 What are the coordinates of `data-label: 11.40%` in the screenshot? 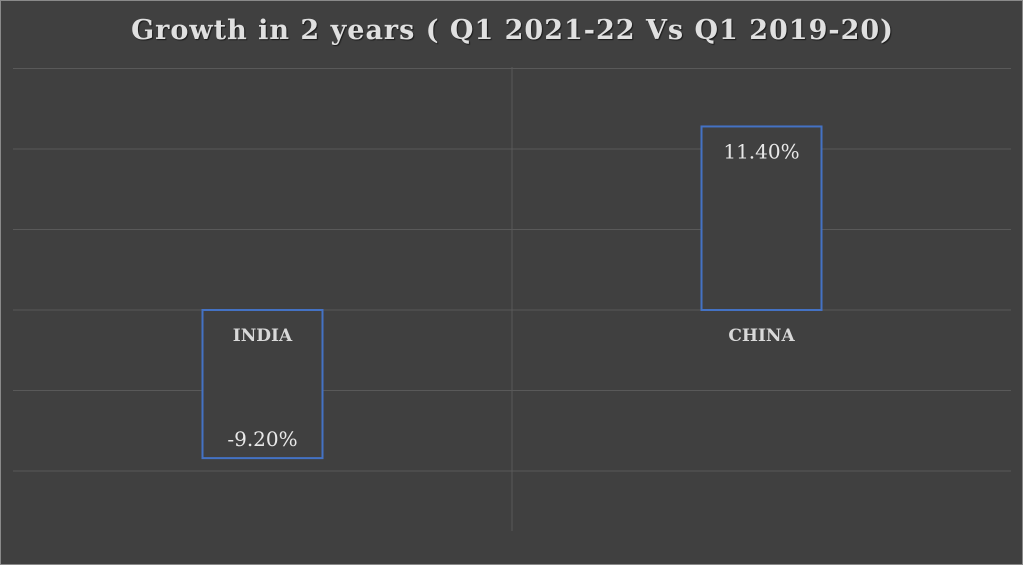 It's located at (761, 151).